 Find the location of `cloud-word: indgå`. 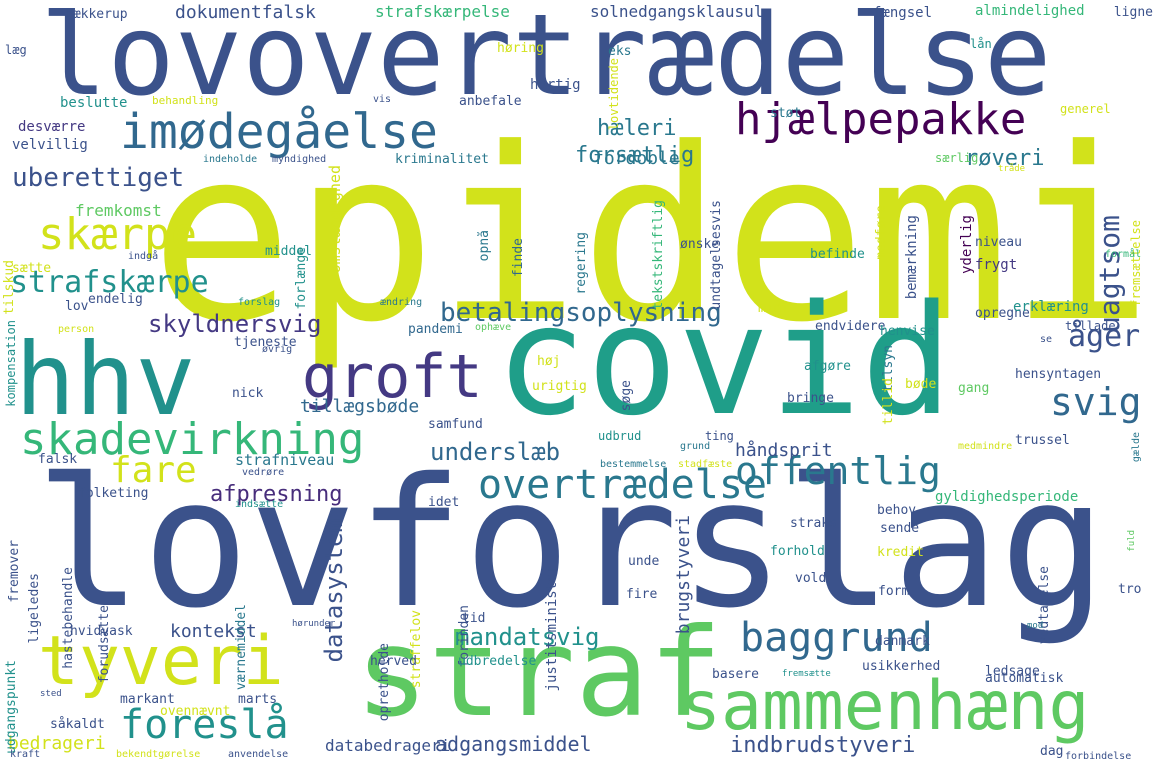

cloud-word: indgå is located at coordinates (143, 256).